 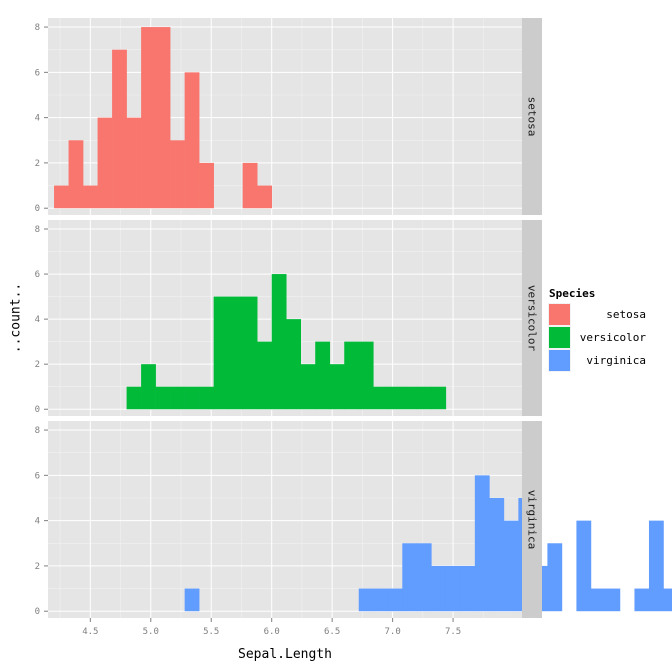 I want to click on legend-key-versicolor, so click(x=559, y=337).